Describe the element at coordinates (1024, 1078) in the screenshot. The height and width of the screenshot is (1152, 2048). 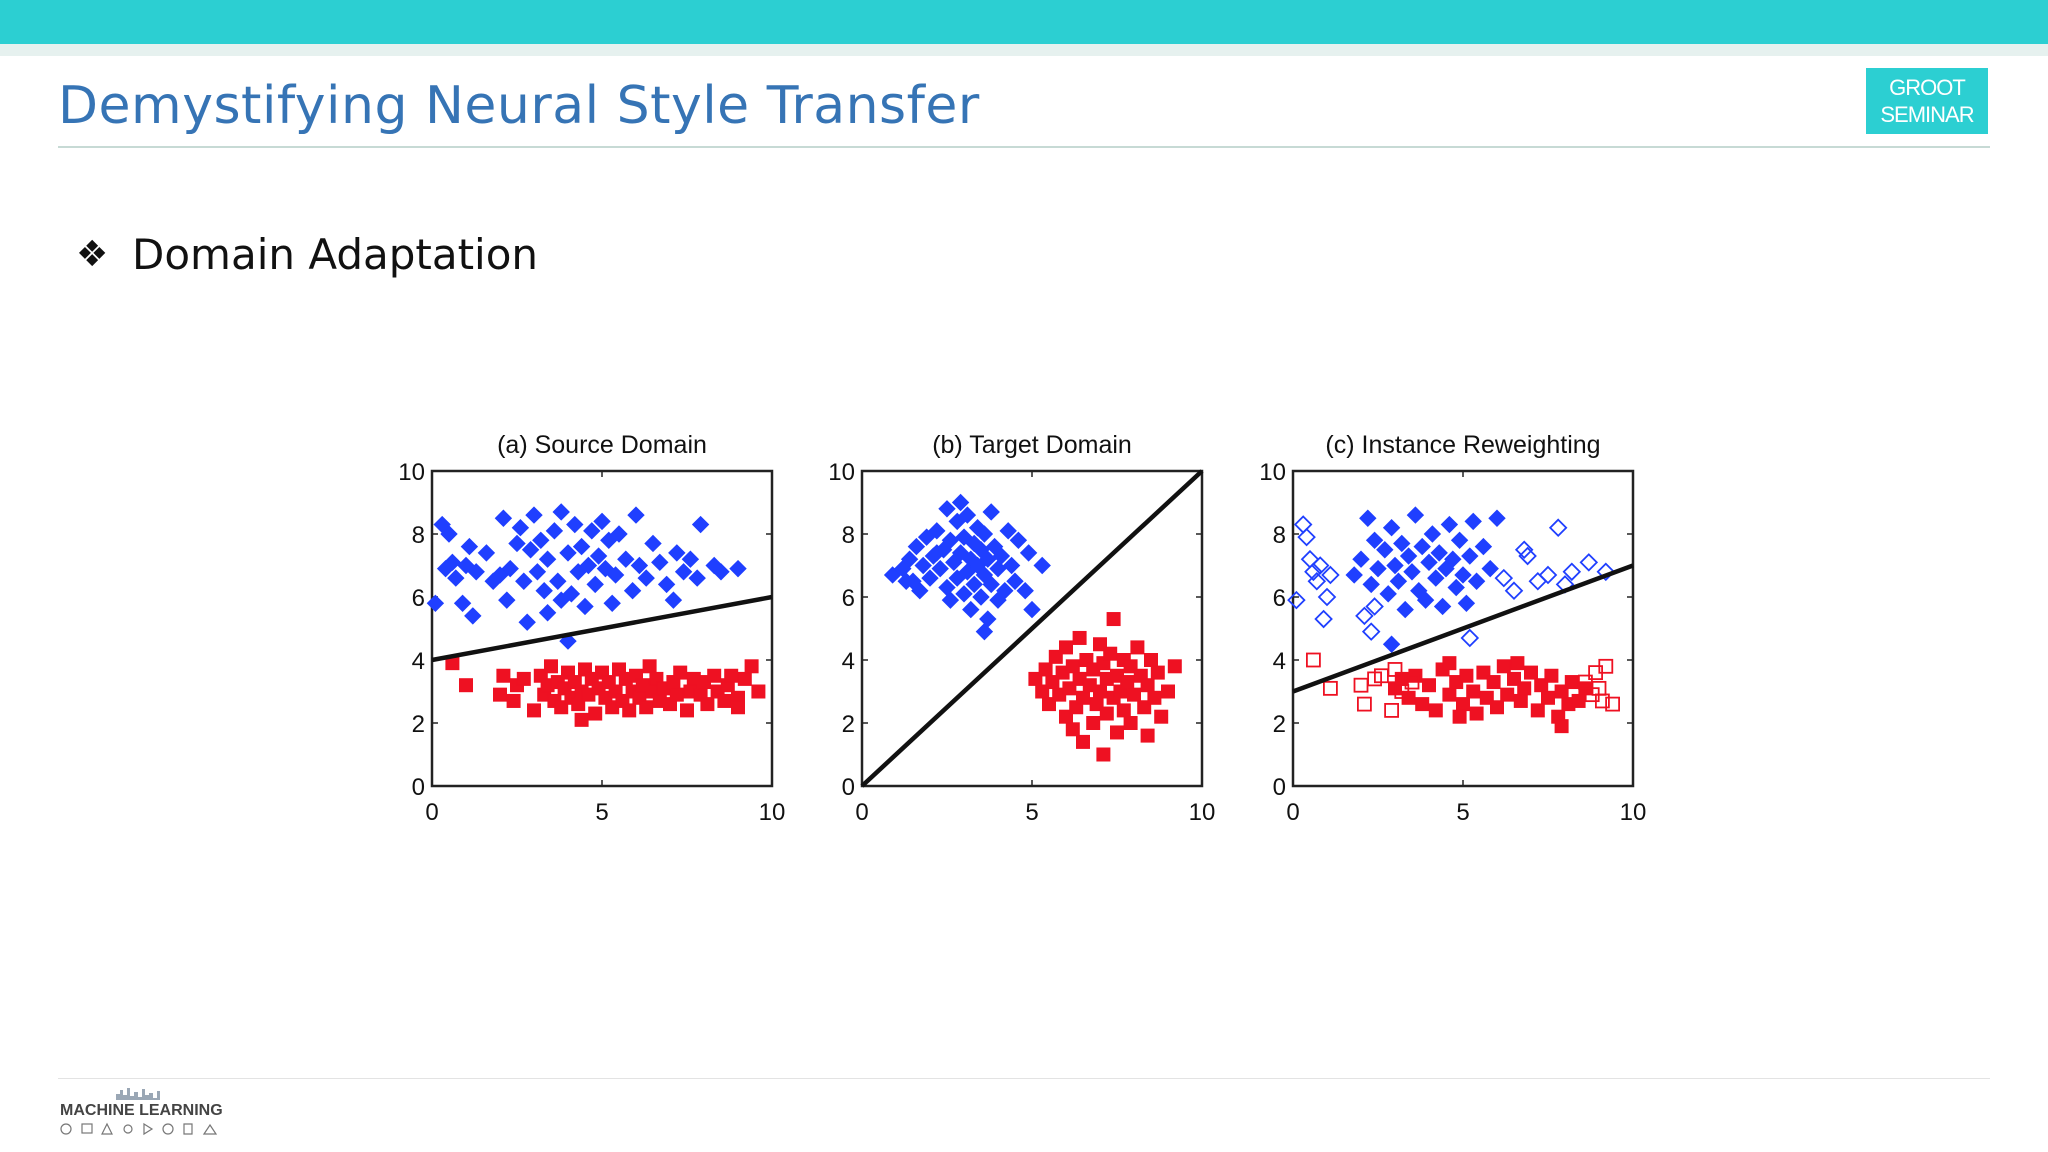
I see `footer-divider` at that location.